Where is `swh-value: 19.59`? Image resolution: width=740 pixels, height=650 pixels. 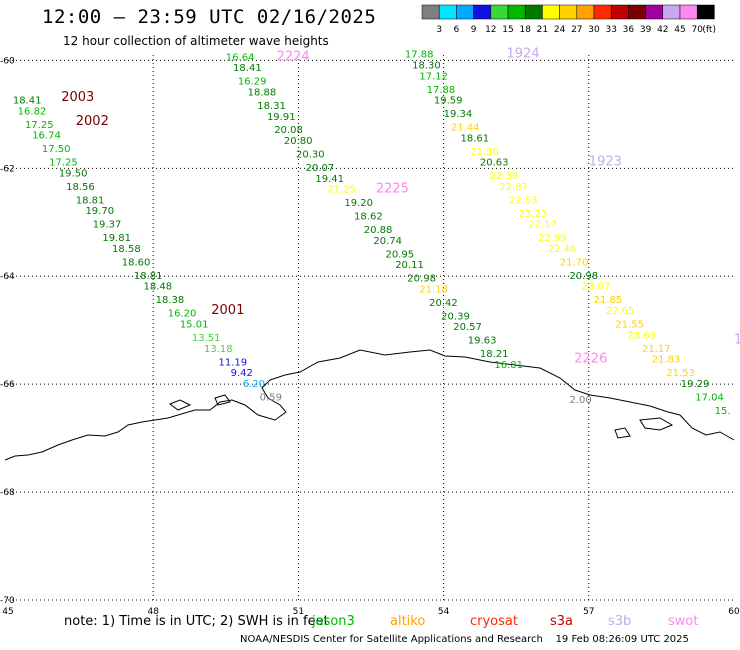
swh-value: 19.59 is located at coordinates (448, 101).